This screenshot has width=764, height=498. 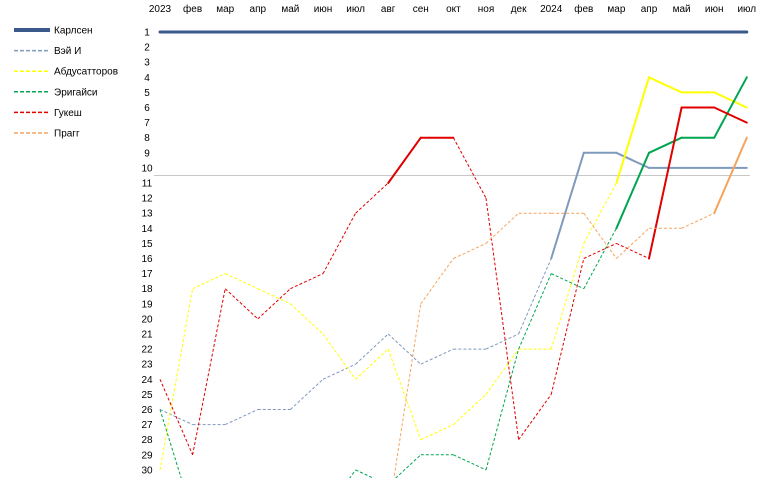 What do you see at coordinates (147, 380) in the screenshot?
I see `y-tick-label: 24` at bounding box center [147, 380].